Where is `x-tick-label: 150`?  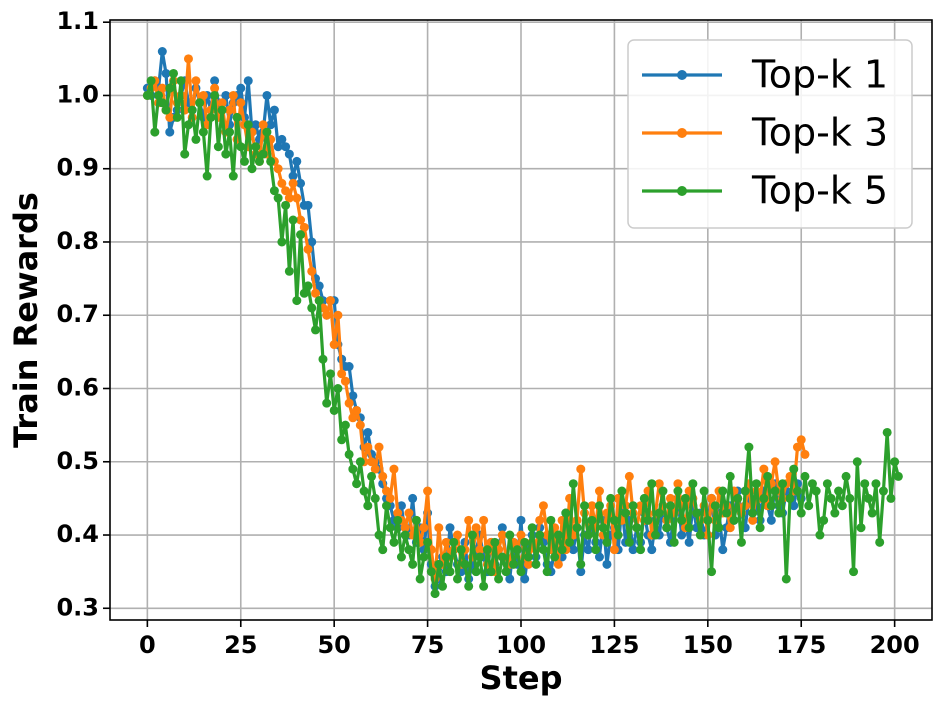 x-tick-label: 150 is located at coordinates (708, 645).